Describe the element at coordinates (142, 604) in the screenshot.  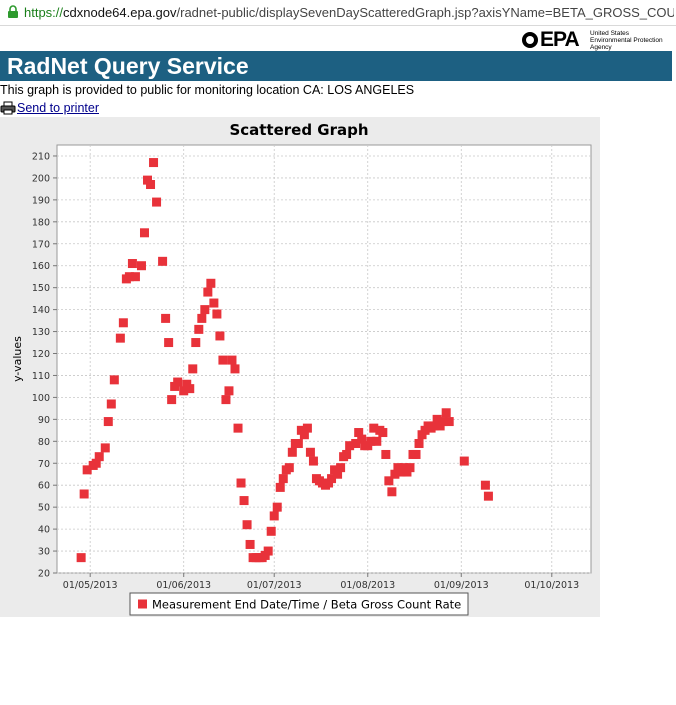
I see `legend-marker` at that location.